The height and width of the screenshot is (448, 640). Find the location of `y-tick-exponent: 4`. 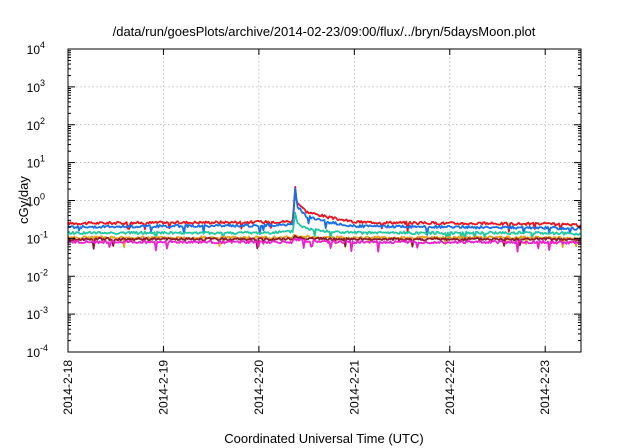

y-tick-exponent: 4 is located at coordinates (42, 45).